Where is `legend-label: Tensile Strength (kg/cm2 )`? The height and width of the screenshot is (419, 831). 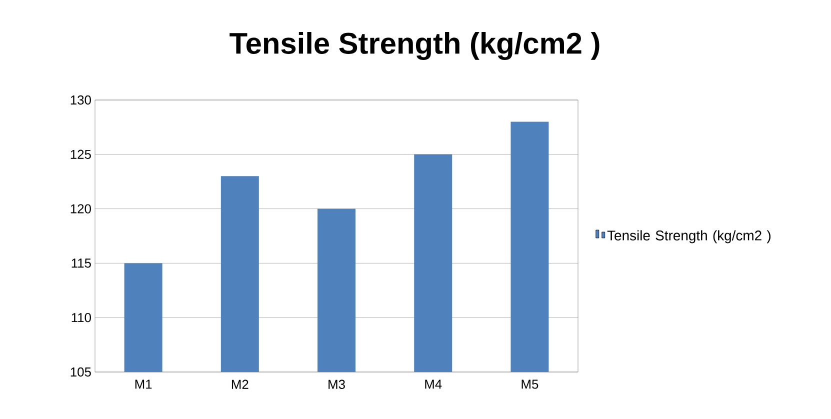 legend-label: Tensile Strength (kg/cm2 ) is located at coordinates (688, 237).